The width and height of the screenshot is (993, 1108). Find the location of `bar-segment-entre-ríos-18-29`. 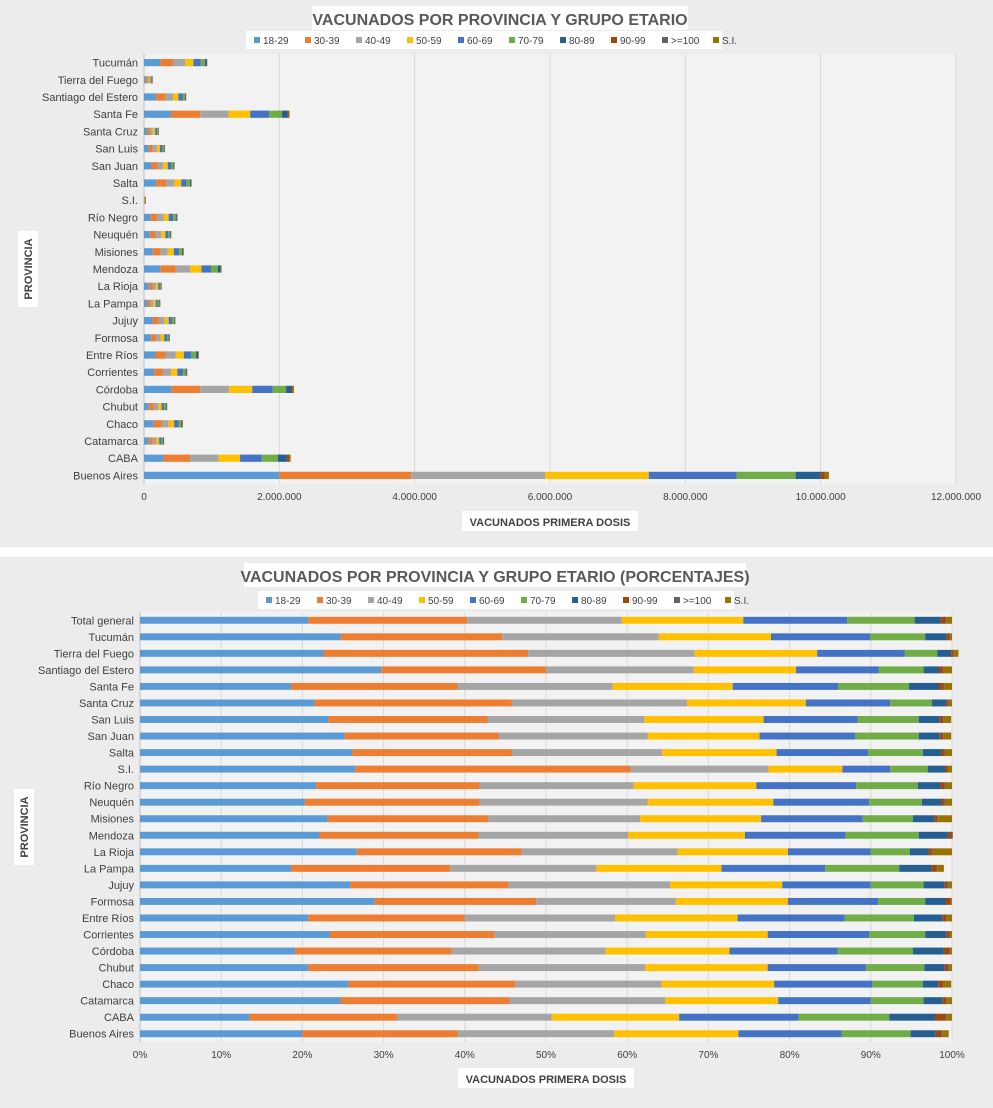

bar-segment-entre-ríos-18-29 is located at coordinates (150, 355).